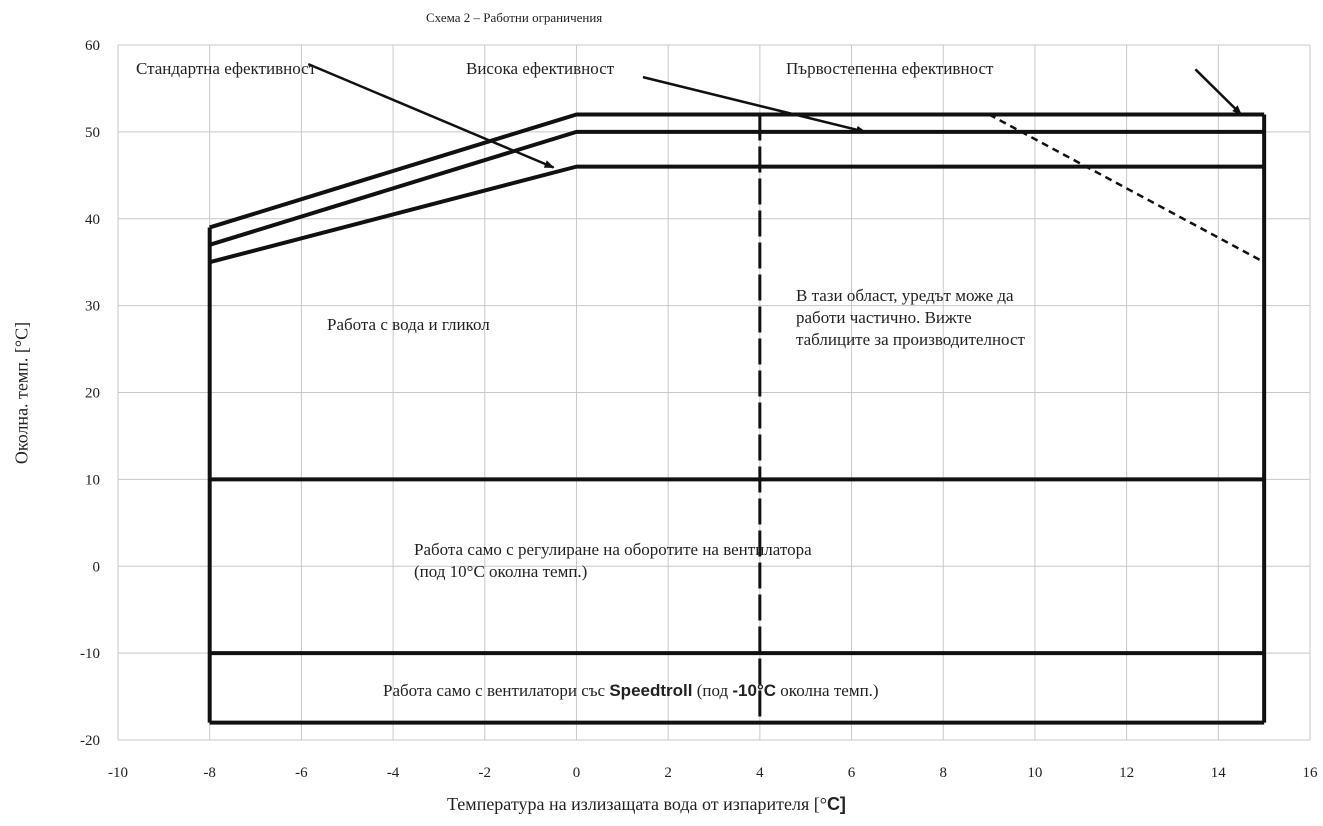 The height and width of the screenshot is (826, 1323). What do you see at coordinates (836, 804) in the screenshot?
I see `x-axis-label-unit: C]` at bounding box center [836, 804].